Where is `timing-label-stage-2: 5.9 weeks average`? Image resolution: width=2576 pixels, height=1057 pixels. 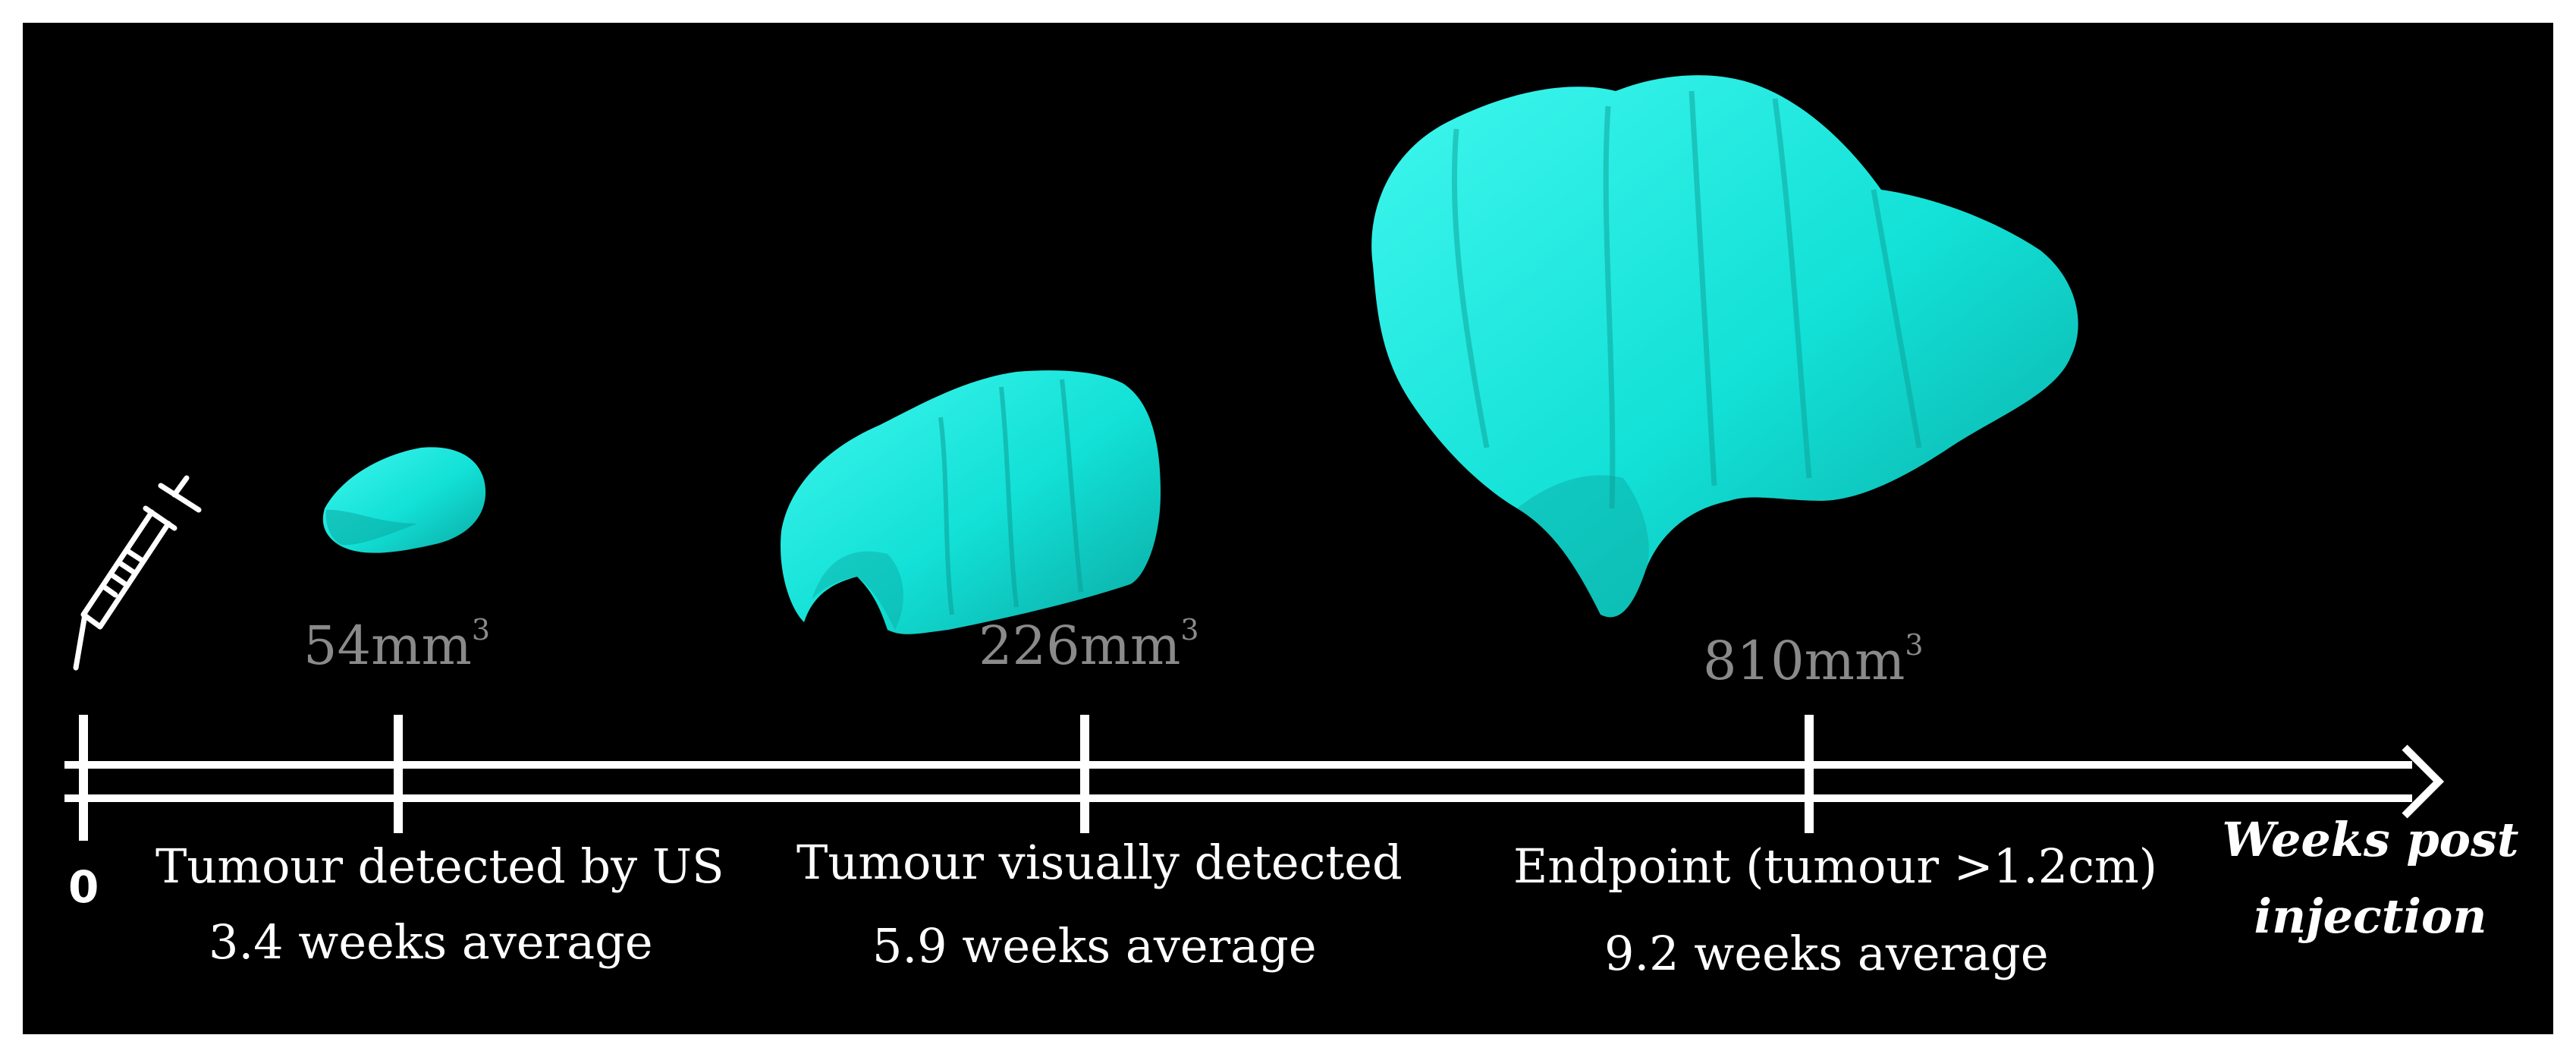
timing-label-stage-2: 5.9 weeks average is located at coordinates (1094, 946).